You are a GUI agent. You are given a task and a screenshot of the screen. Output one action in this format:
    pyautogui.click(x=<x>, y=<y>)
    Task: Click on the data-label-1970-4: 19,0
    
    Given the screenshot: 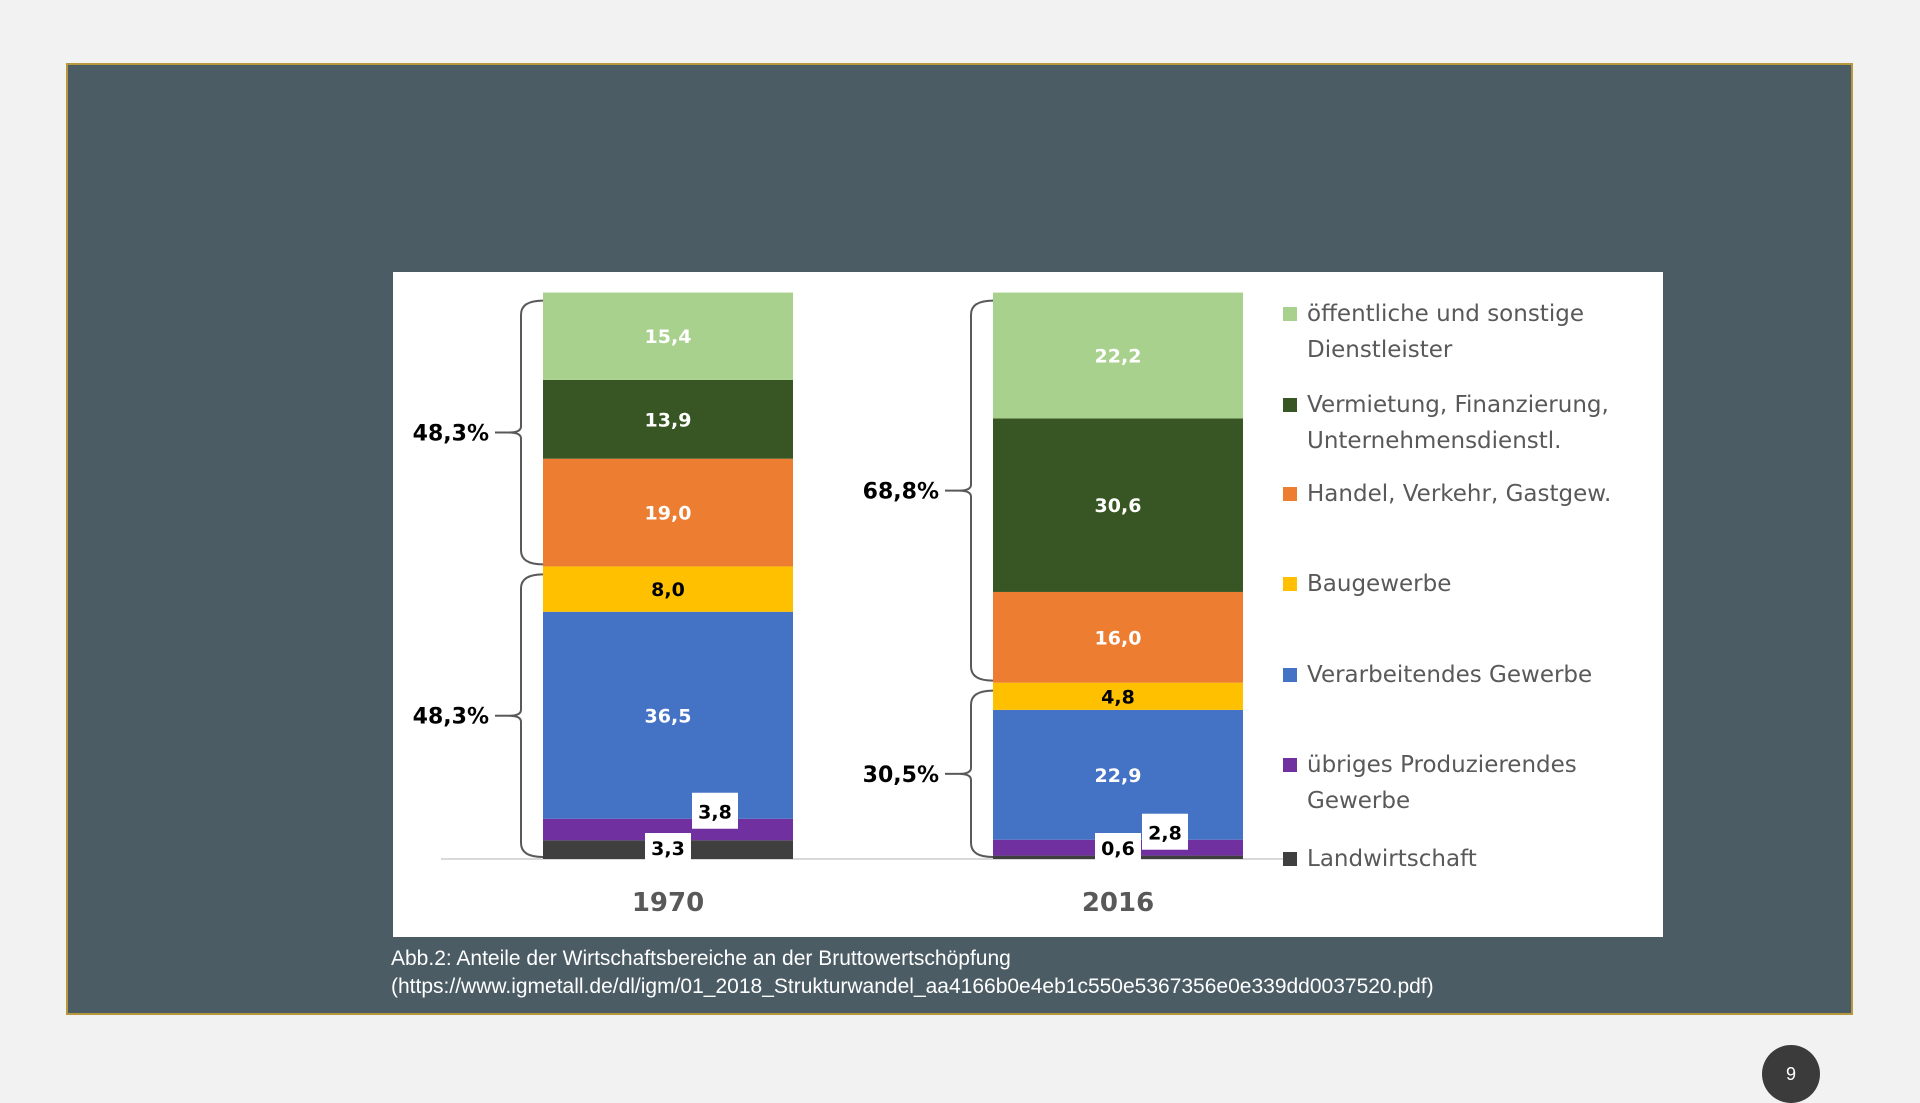 What is the action you would take?
    pyautogui.click(x=668, y=514)
    